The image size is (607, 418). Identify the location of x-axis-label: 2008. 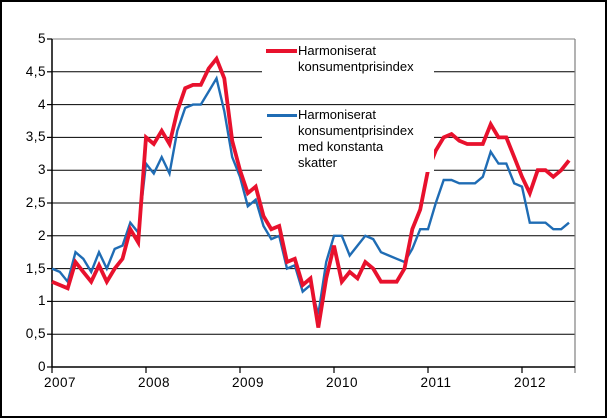
(154, 382).